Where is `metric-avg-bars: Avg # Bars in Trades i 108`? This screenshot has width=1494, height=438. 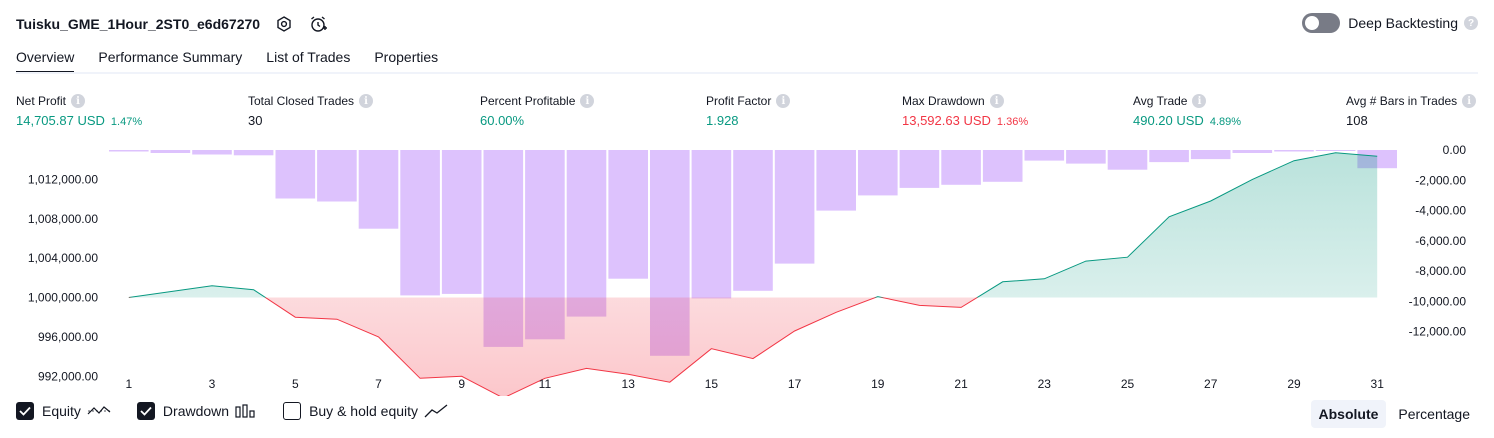 metric-avg-bars: Avg # Bars in Trades i 108 is located at coordinates (1411, 110).